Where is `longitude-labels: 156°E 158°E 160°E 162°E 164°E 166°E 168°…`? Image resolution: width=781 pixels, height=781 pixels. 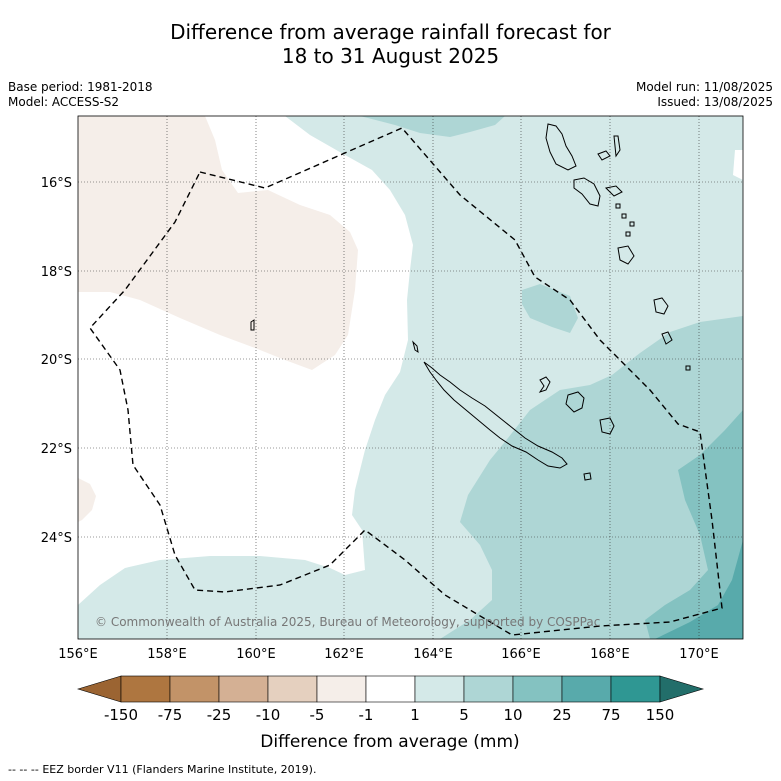
longitude-labels: 156°E 158°E 160°E 162°E 164°E 166°E 168°… is located at coordinates (388, 654).